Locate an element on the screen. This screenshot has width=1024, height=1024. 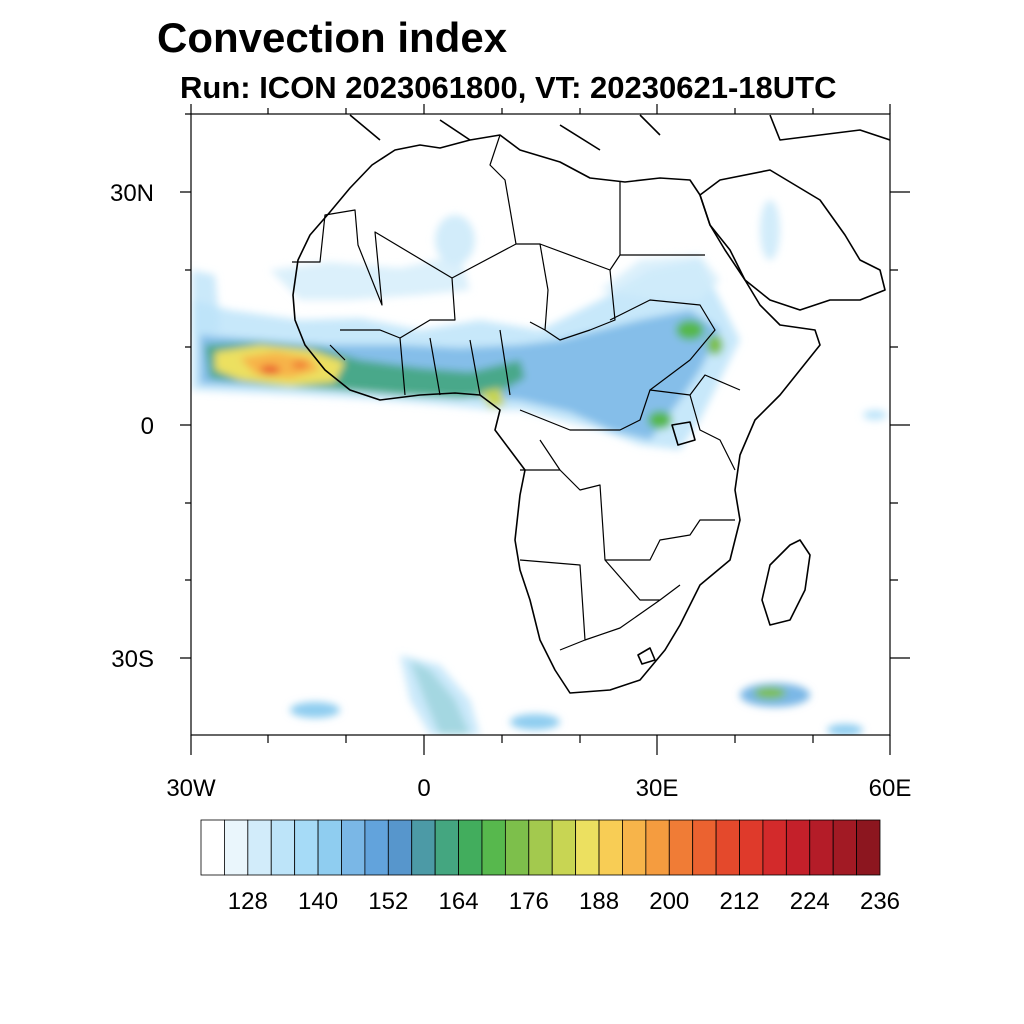
colorbar-label: 224 is located at coordinates (809, 901).